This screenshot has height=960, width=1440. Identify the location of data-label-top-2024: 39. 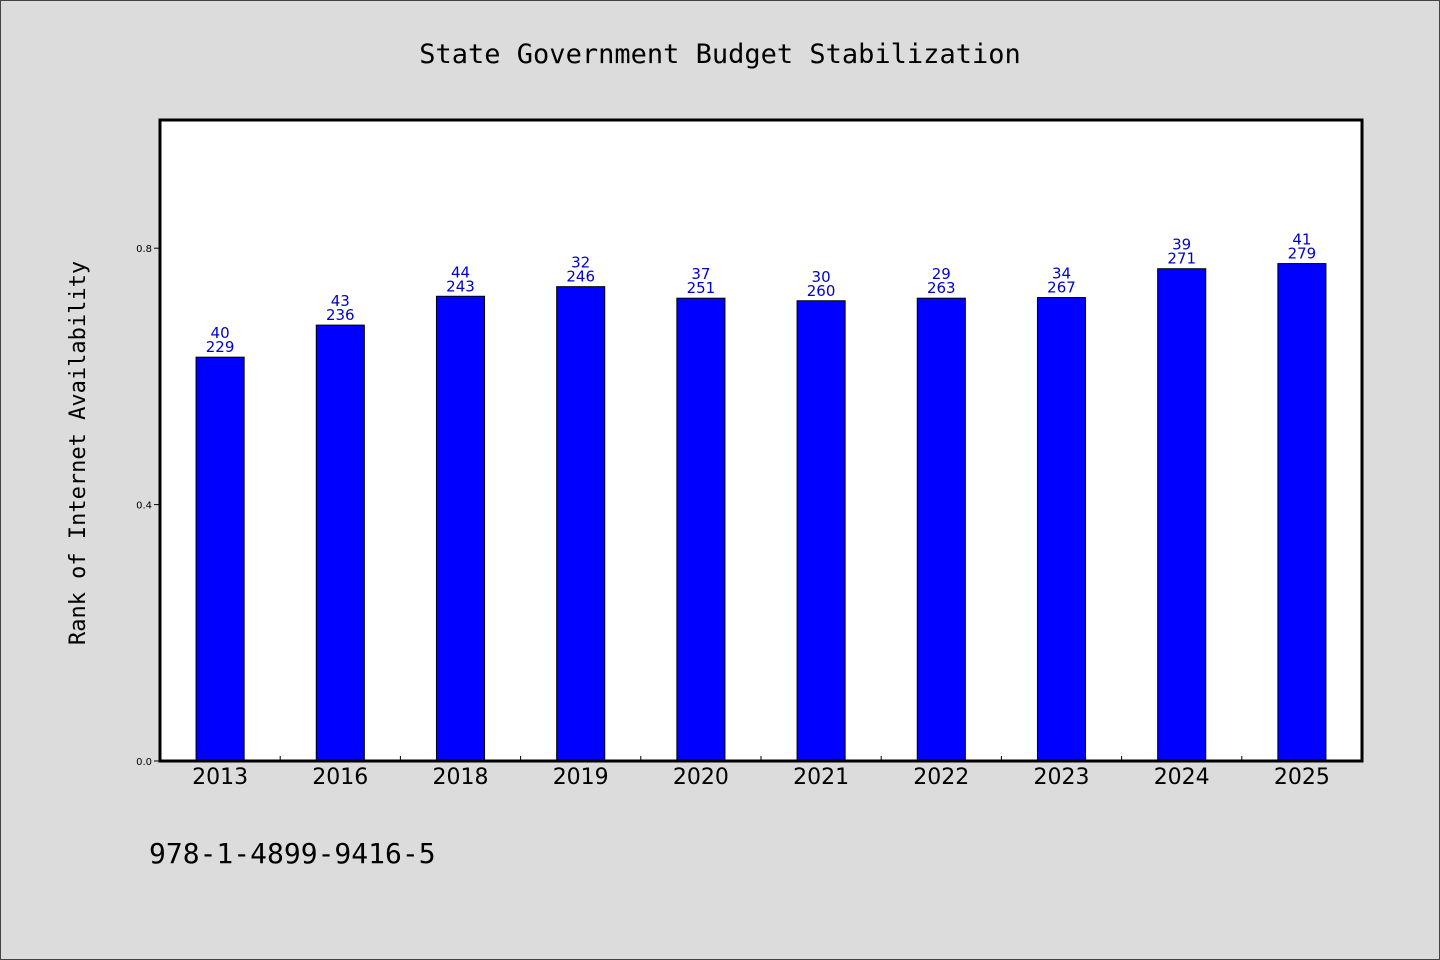
(1181, 245).